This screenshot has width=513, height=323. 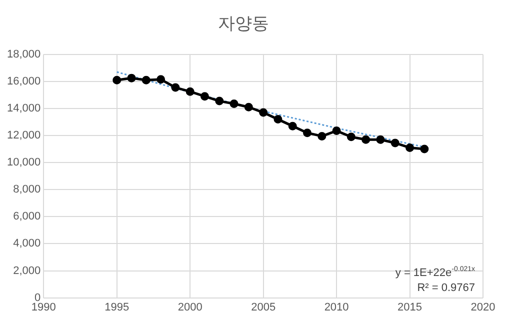 I want to click on x-tick-label: 2000, so click(x=190, y=307).